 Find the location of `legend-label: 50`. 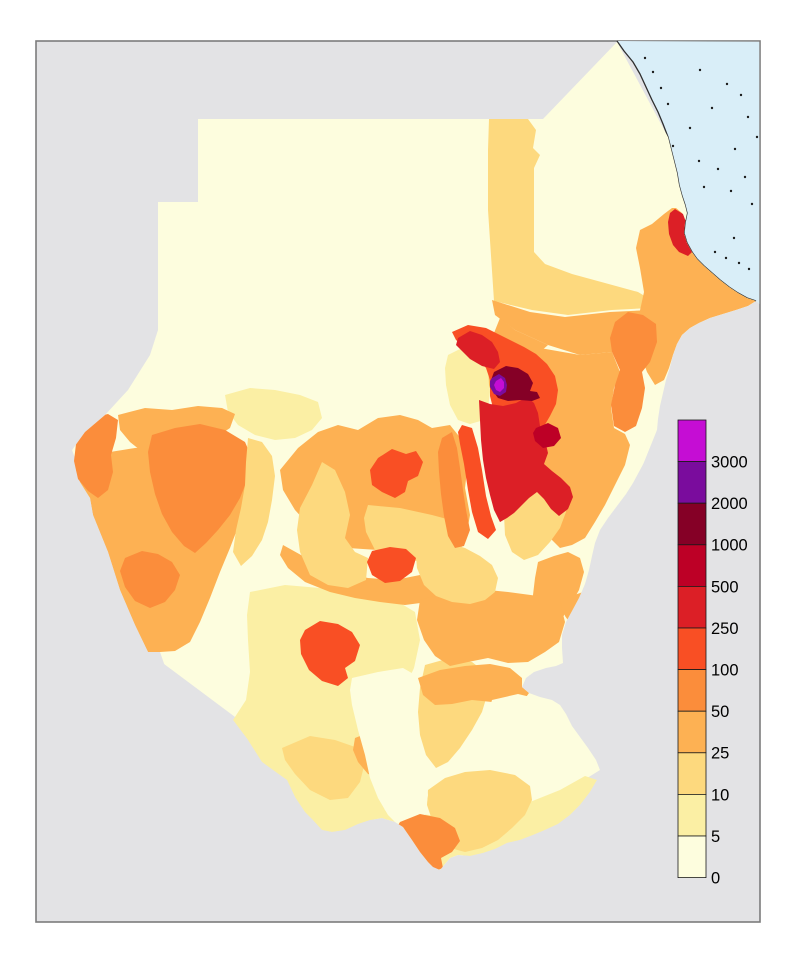

legend-label: 50 is located at coordinates (720, 712).